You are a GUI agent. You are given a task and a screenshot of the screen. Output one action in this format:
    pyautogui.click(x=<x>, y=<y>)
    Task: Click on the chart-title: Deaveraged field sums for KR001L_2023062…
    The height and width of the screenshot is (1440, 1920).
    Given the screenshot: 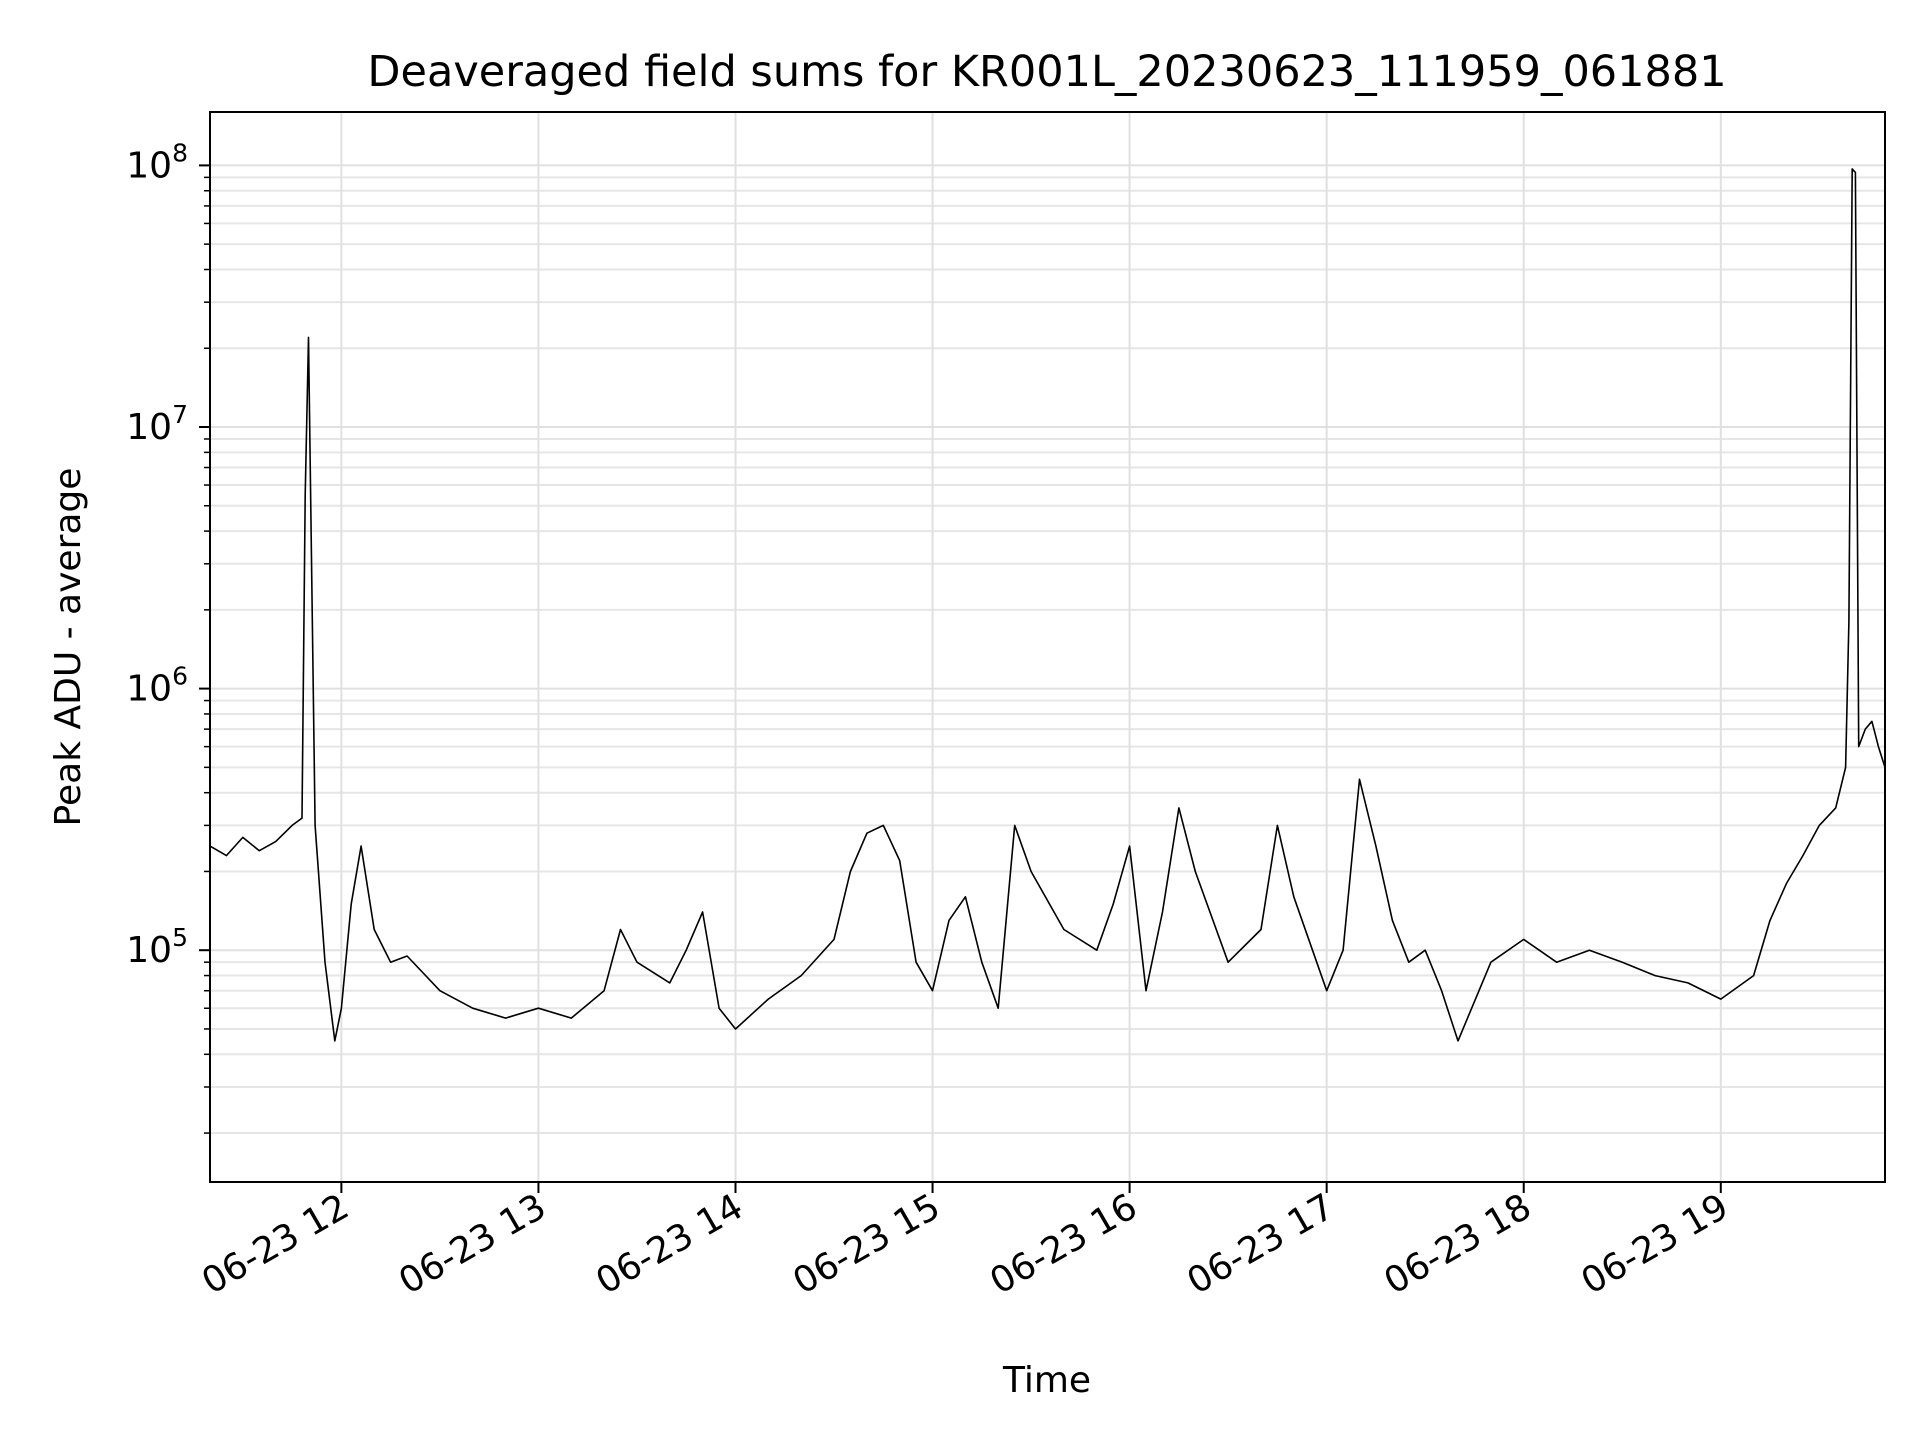 What is the action you would take?
    pyautogui.click(x=1046, y=72)
    